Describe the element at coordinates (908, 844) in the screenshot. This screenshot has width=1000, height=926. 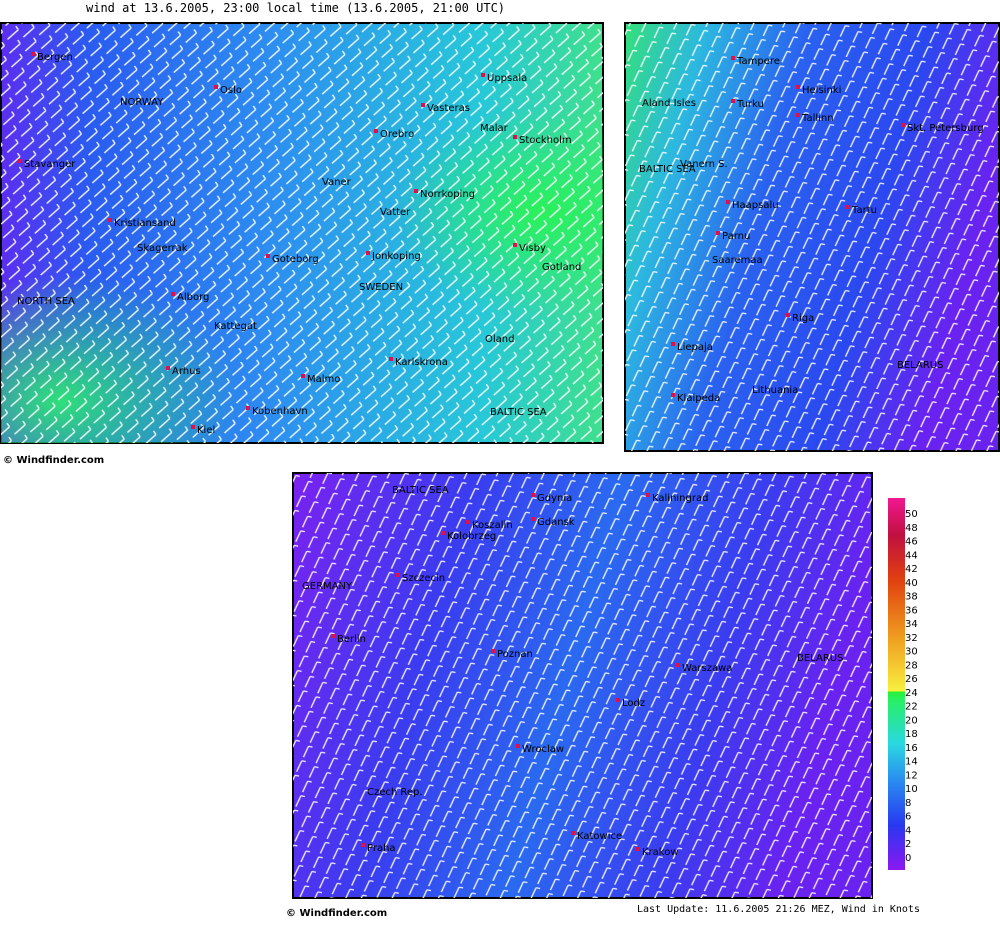
I see `scale-label: 2` at that location.